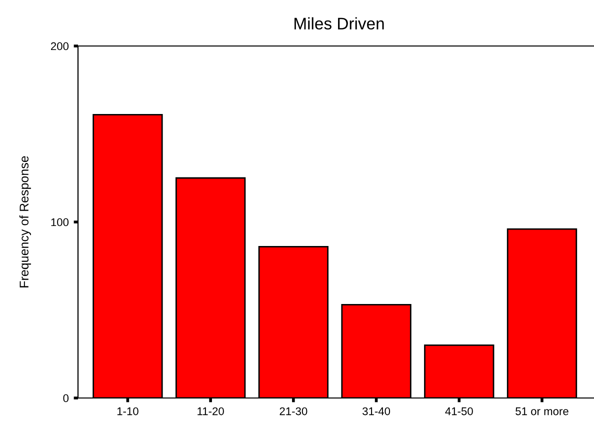 The width and height of the screenshot is (594, 421). I want to click on y-tick-label: 0, so click(66, 398).